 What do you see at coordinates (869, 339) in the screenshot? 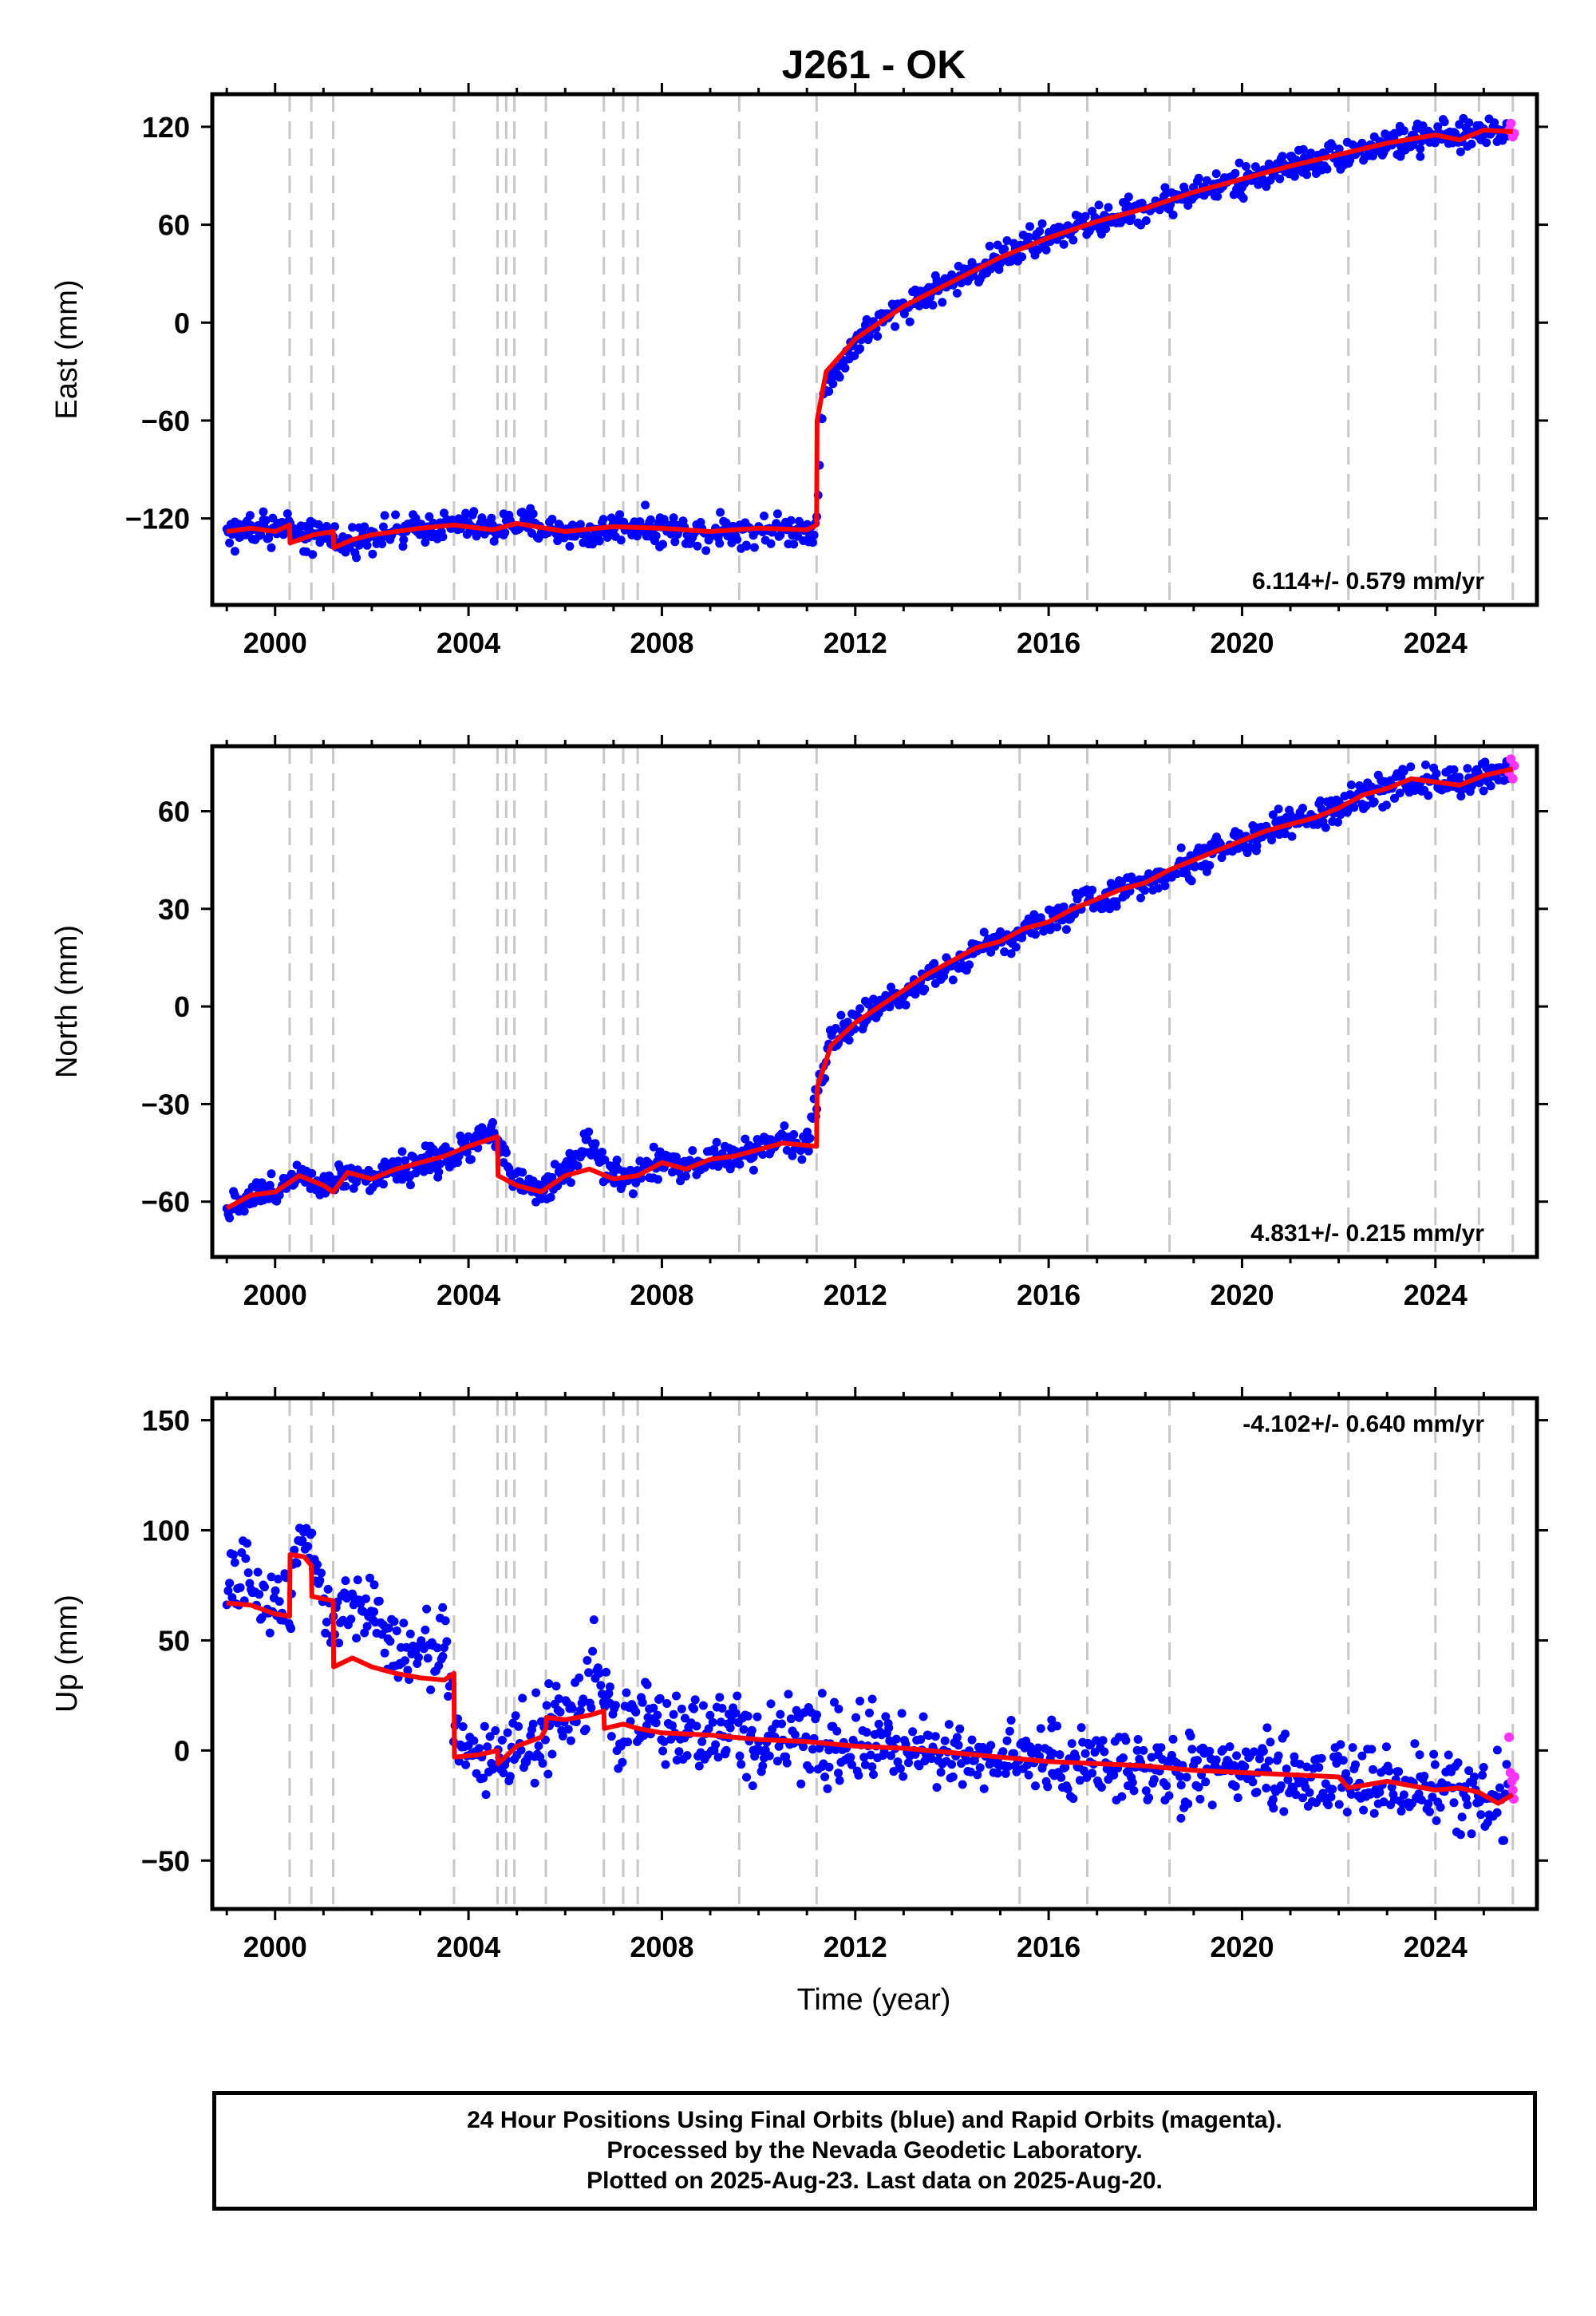
I see `east-model-line` at bounding box center [869, 339].